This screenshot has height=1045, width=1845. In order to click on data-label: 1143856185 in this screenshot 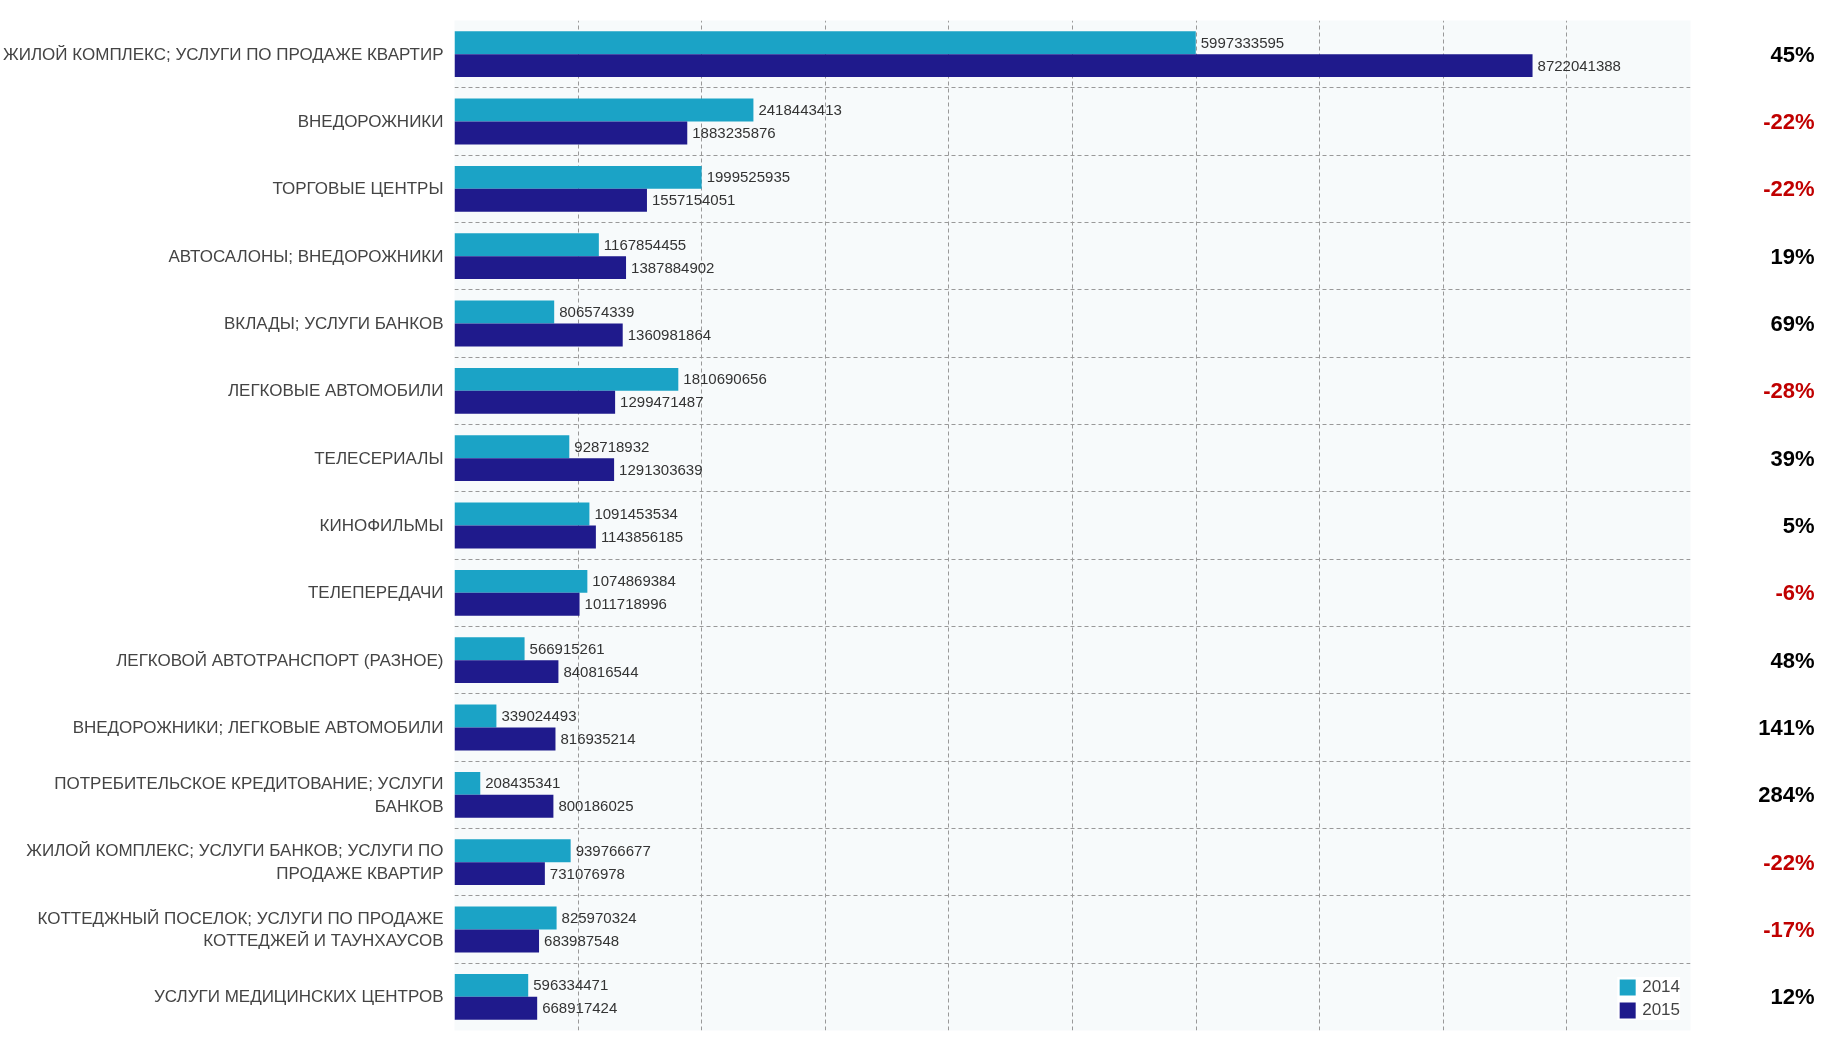, I will do `click(642, 536)`.